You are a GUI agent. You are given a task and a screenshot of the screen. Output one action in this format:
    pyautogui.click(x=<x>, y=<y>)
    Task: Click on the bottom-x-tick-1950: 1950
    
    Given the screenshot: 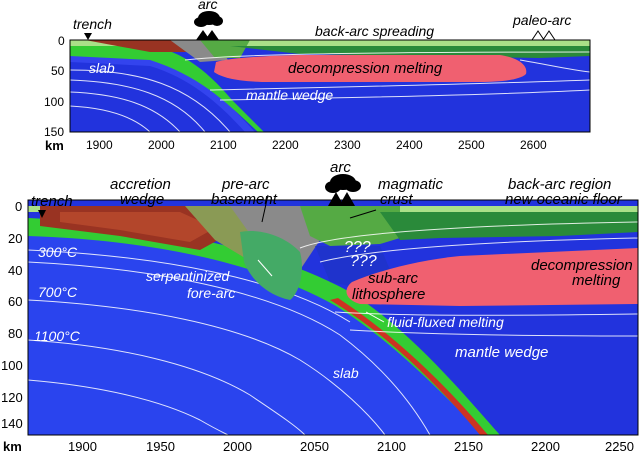 What is the action you would take?
    pyautogui.click(x=160, y=446)
    